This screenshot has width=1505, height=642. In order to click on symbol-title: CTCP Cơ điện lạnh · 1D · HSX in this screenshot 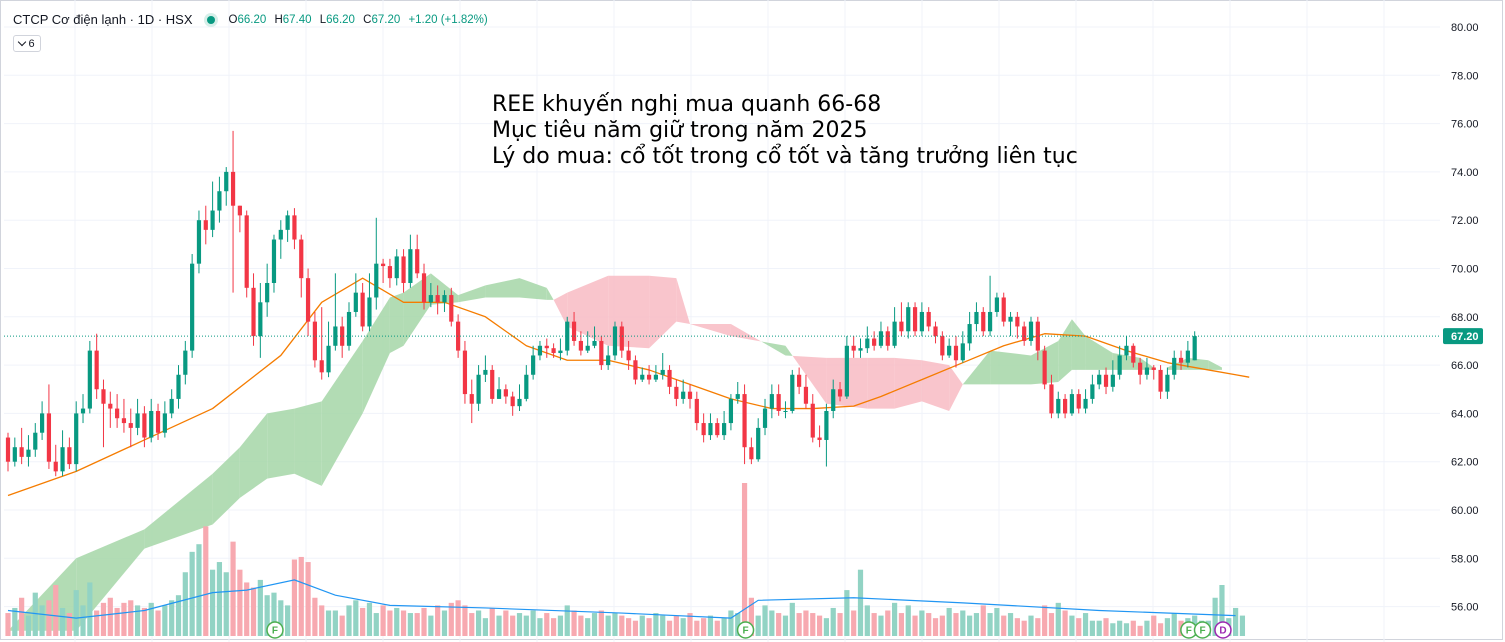, I will do `click(103, 19)`.